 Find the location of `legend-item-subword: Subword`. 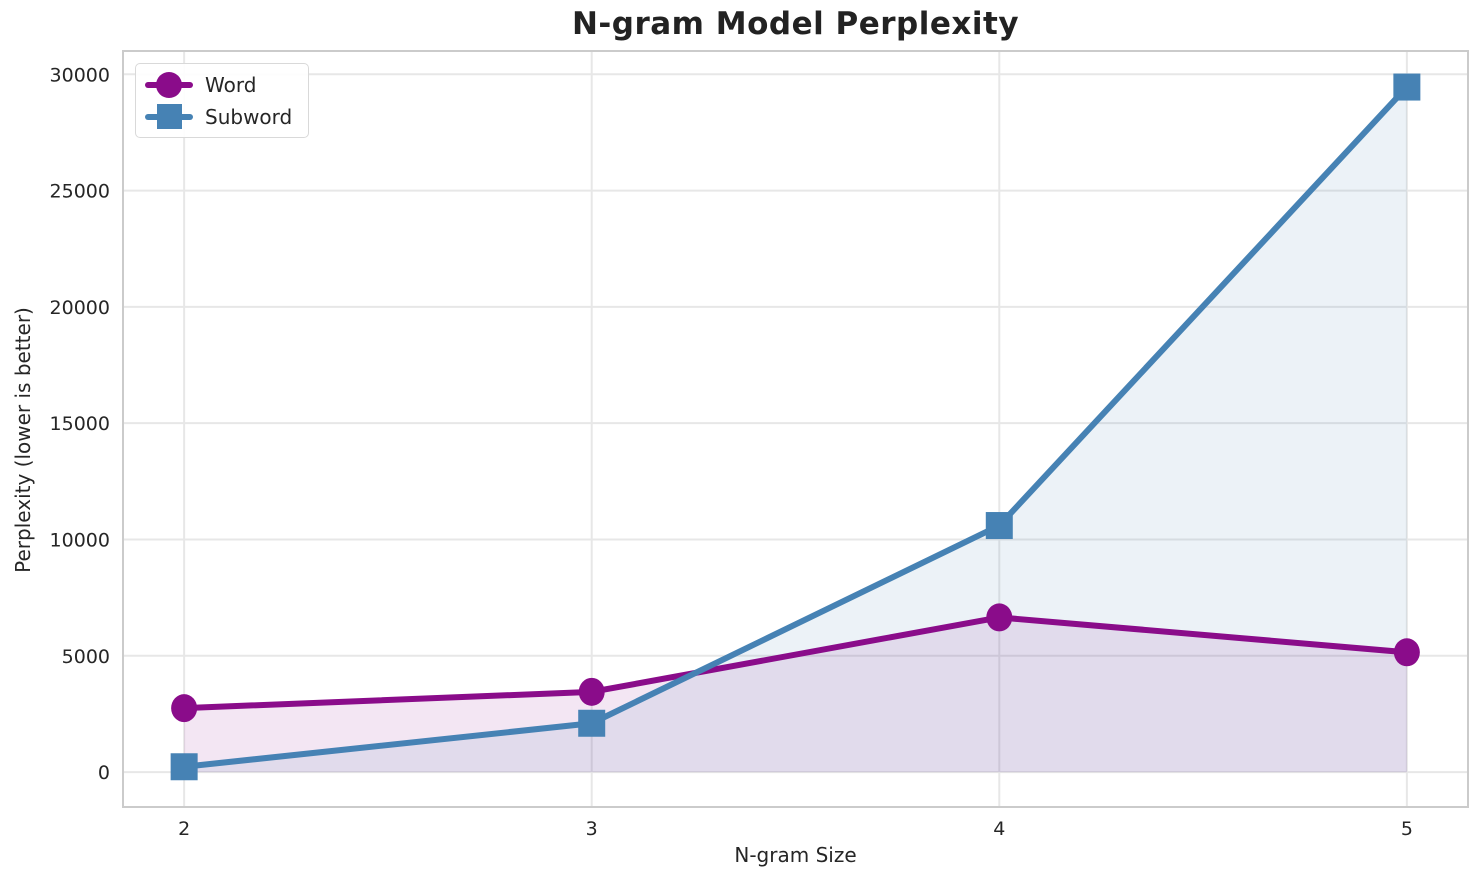

legend-item-subword: Subword is located at coordinates (218, 116).